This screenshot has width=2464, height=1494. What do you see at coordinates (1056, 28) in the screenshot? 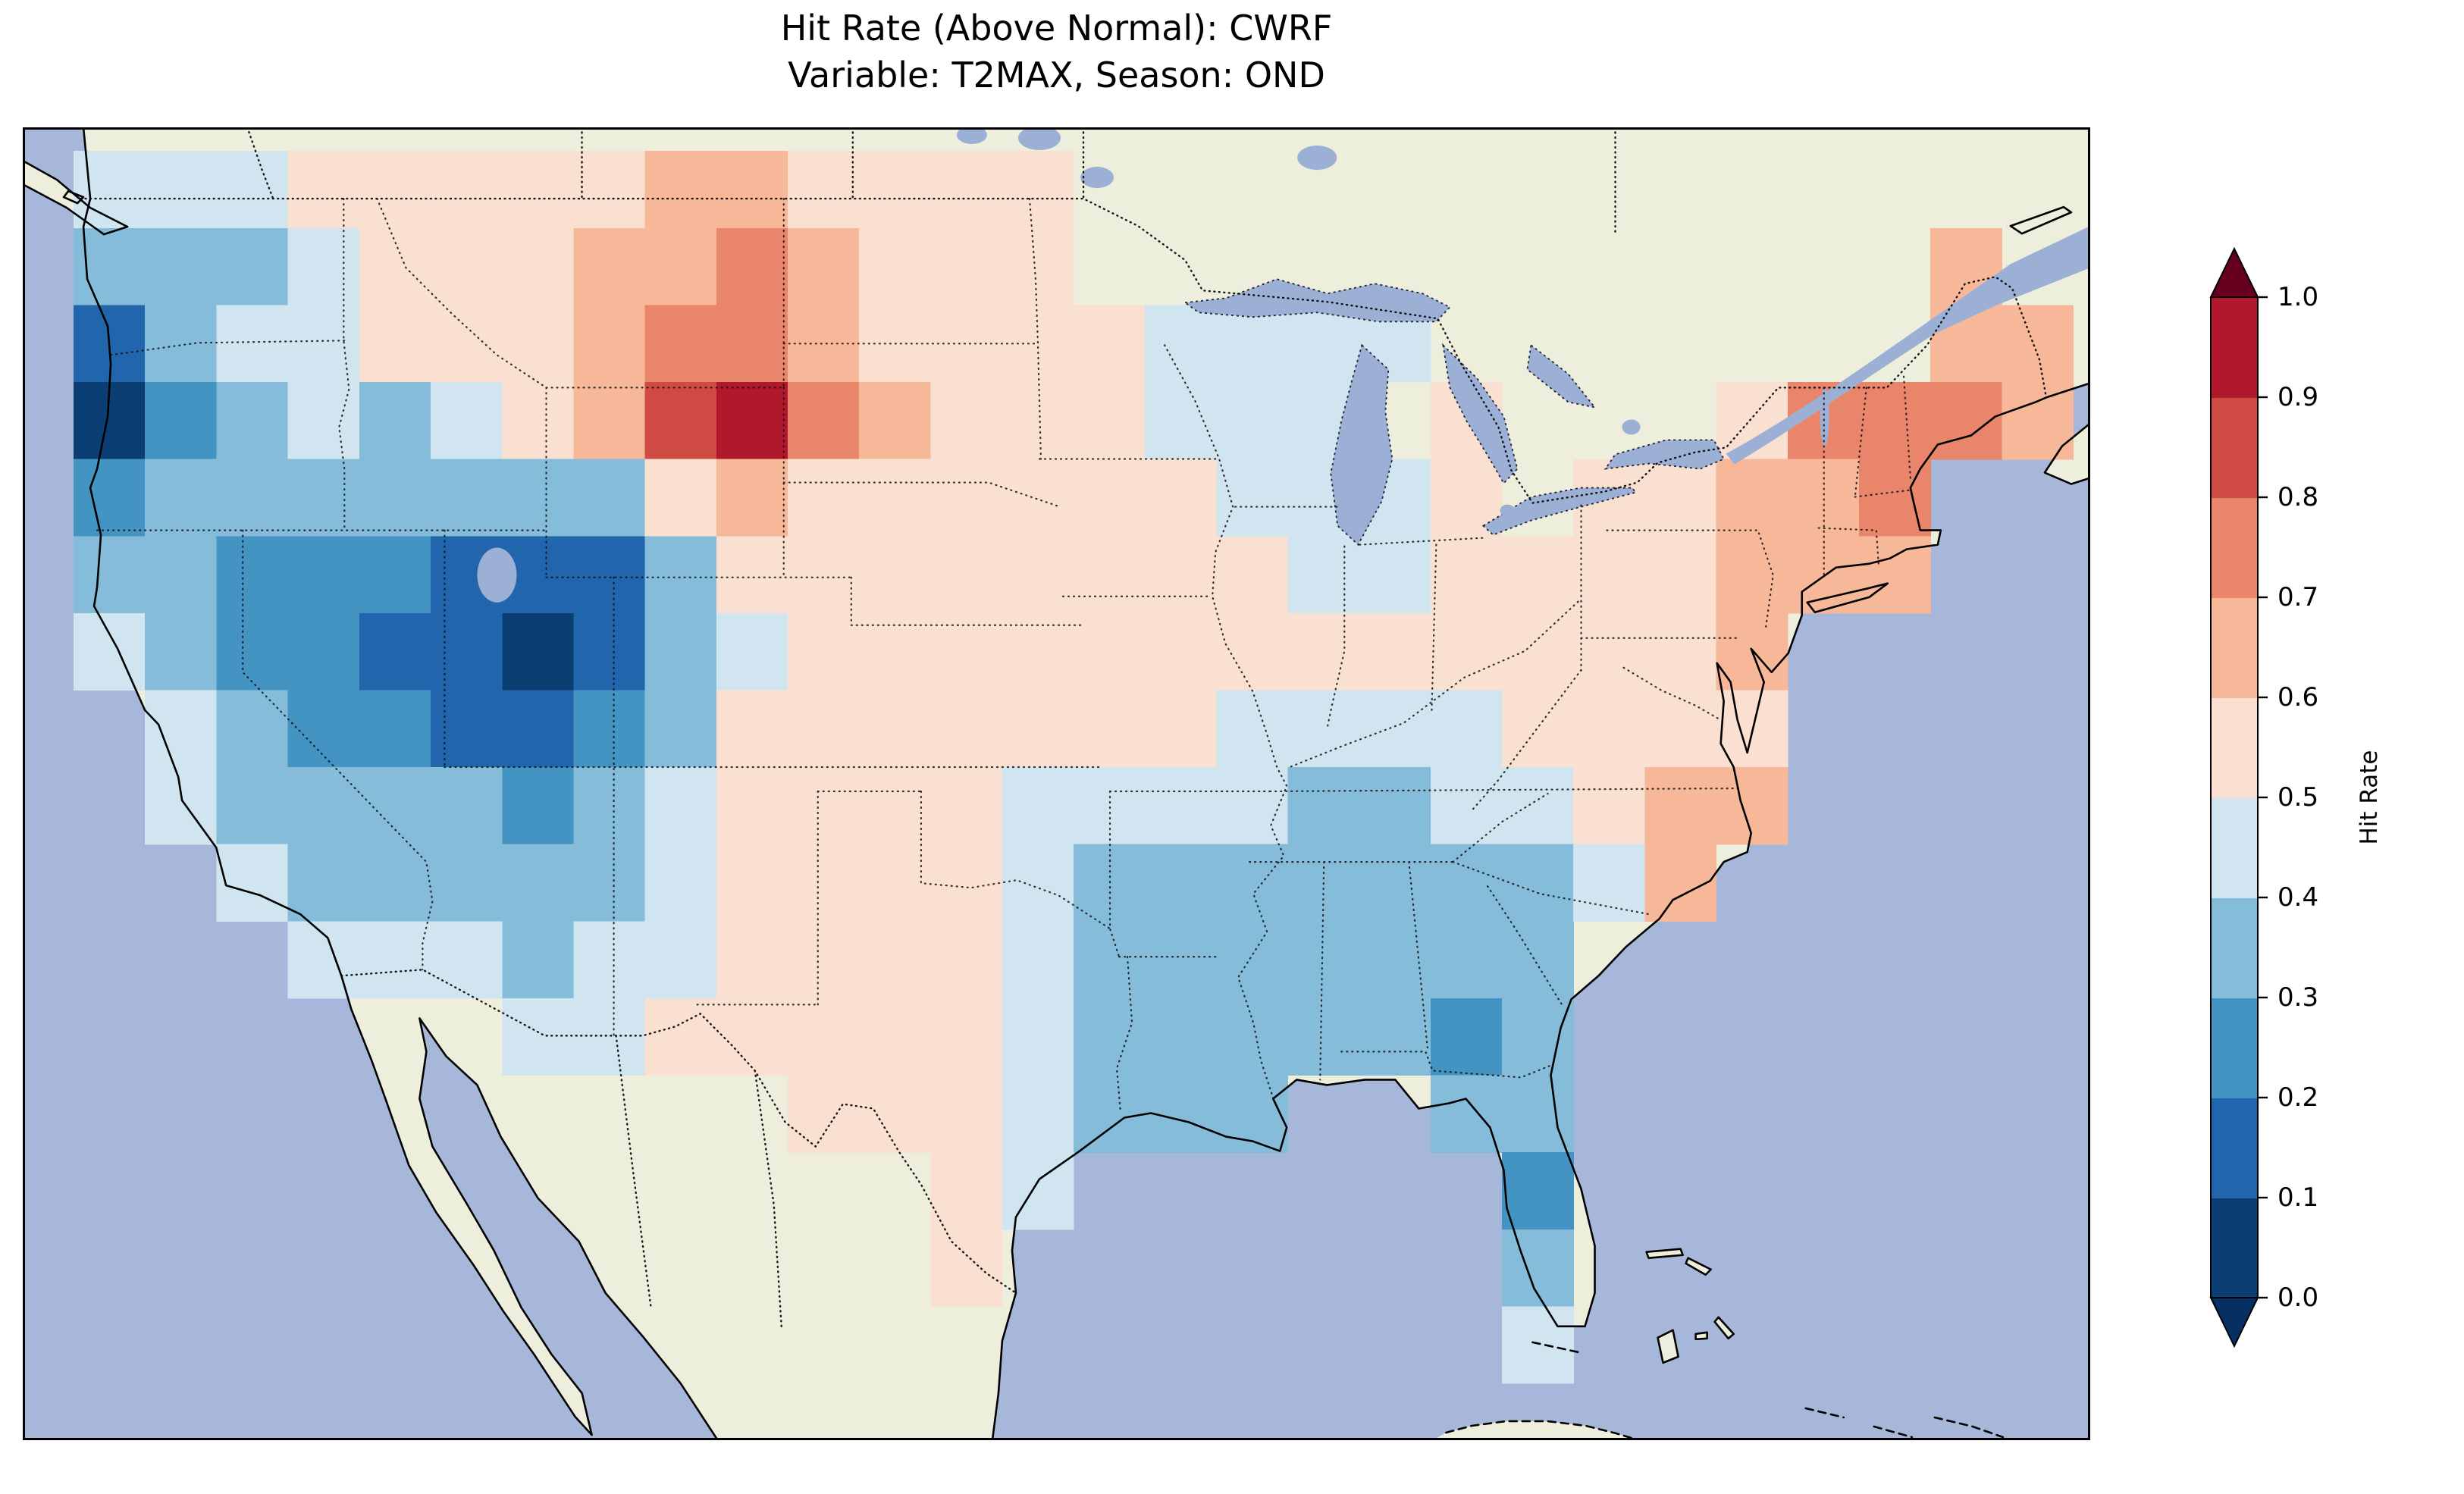
I see `chart-title-line1: Hit Rate (Above Normal): CWRF` at bounding box center [1056, 28].